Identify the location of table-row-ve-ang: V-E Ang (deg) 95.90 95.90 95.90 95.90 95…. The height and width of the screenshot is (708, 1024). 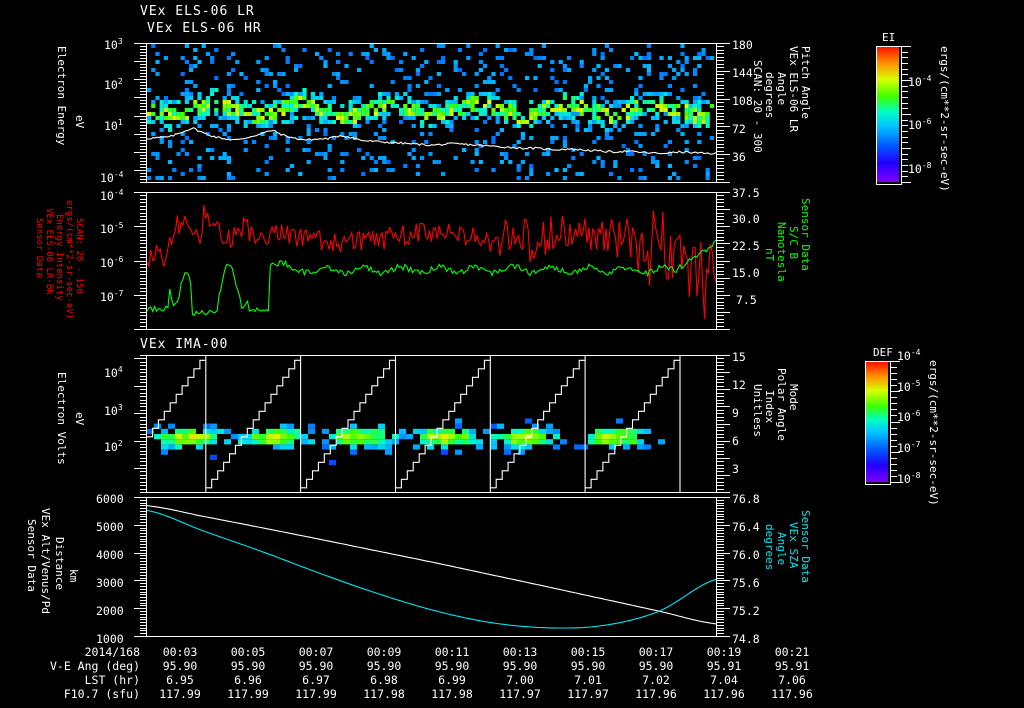
(419, 666).